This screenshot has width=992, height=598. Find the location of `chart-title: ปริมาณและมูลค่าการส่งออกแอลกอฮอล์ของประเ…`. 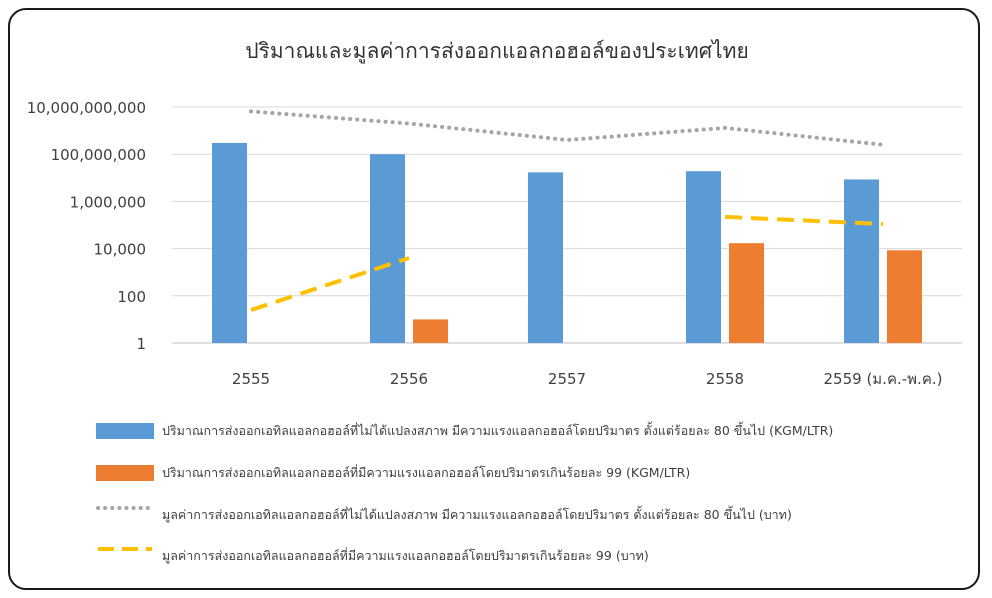

chart-title: ปริมาณและมูลค่าการส่งออกแอลกอฮอล์ของประเ… is located at coordinates (497, 51).